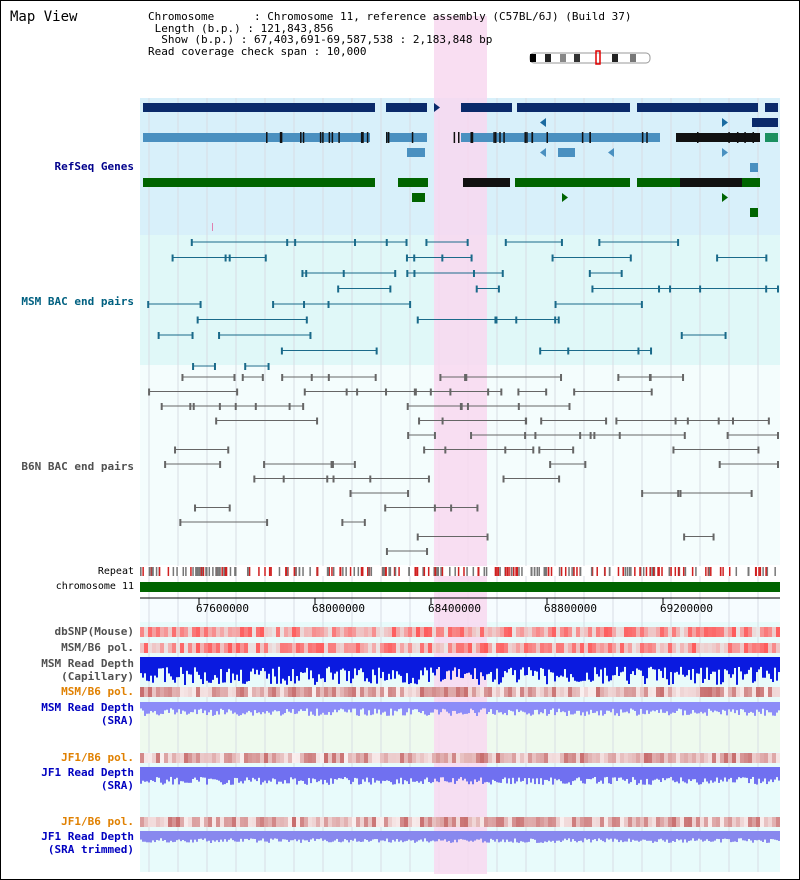 This screenshot has width=800, height=880. Describe the element at coordinates (94, 166) in the screenshot. I see `track-label-refseq: RefSeq Genes` at that location.